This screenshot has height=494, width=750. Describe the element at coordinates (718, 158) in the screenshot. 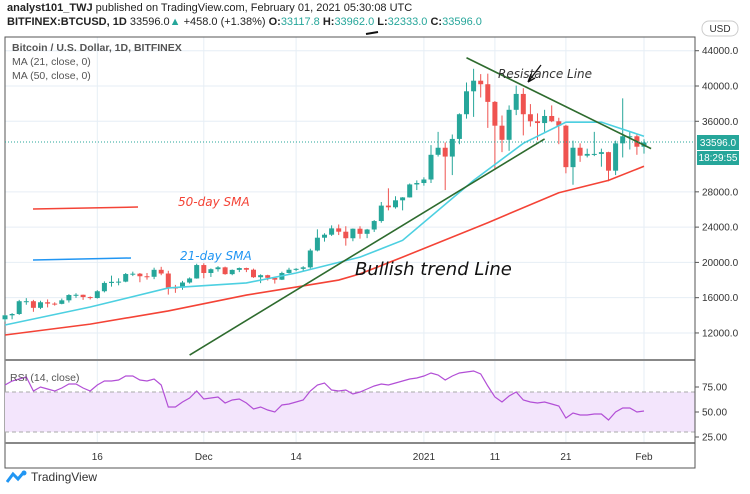

I see `countdown-label` at that location.